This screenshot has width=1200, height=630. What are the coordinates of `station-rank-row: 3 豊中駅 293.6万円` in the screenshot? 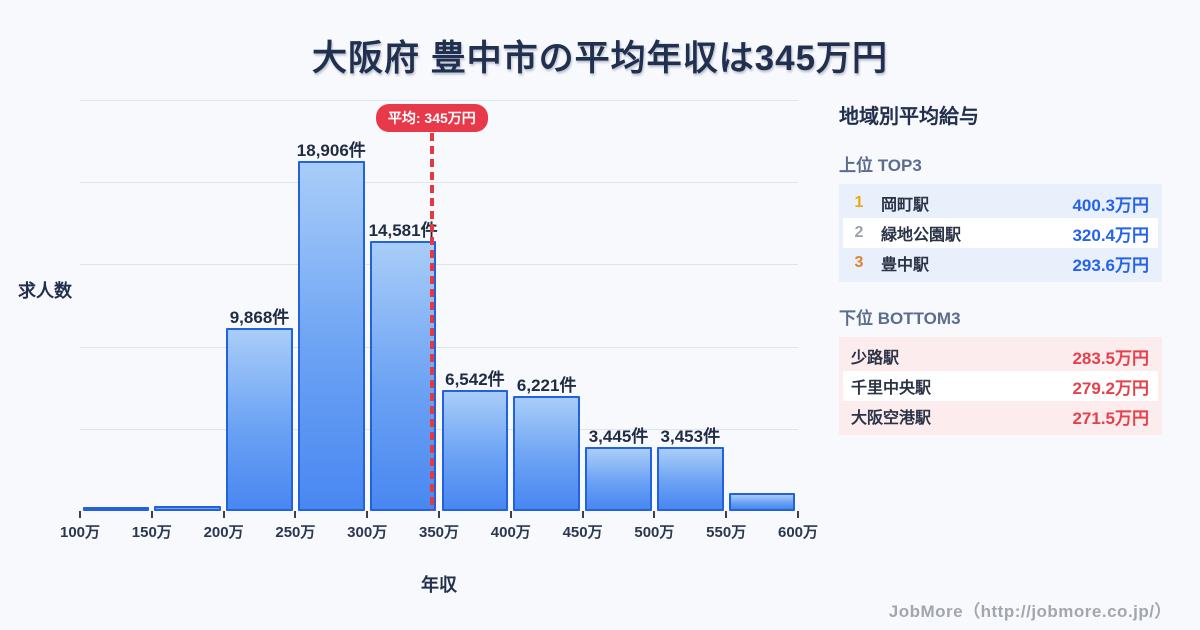 It's located at (1000, 263).